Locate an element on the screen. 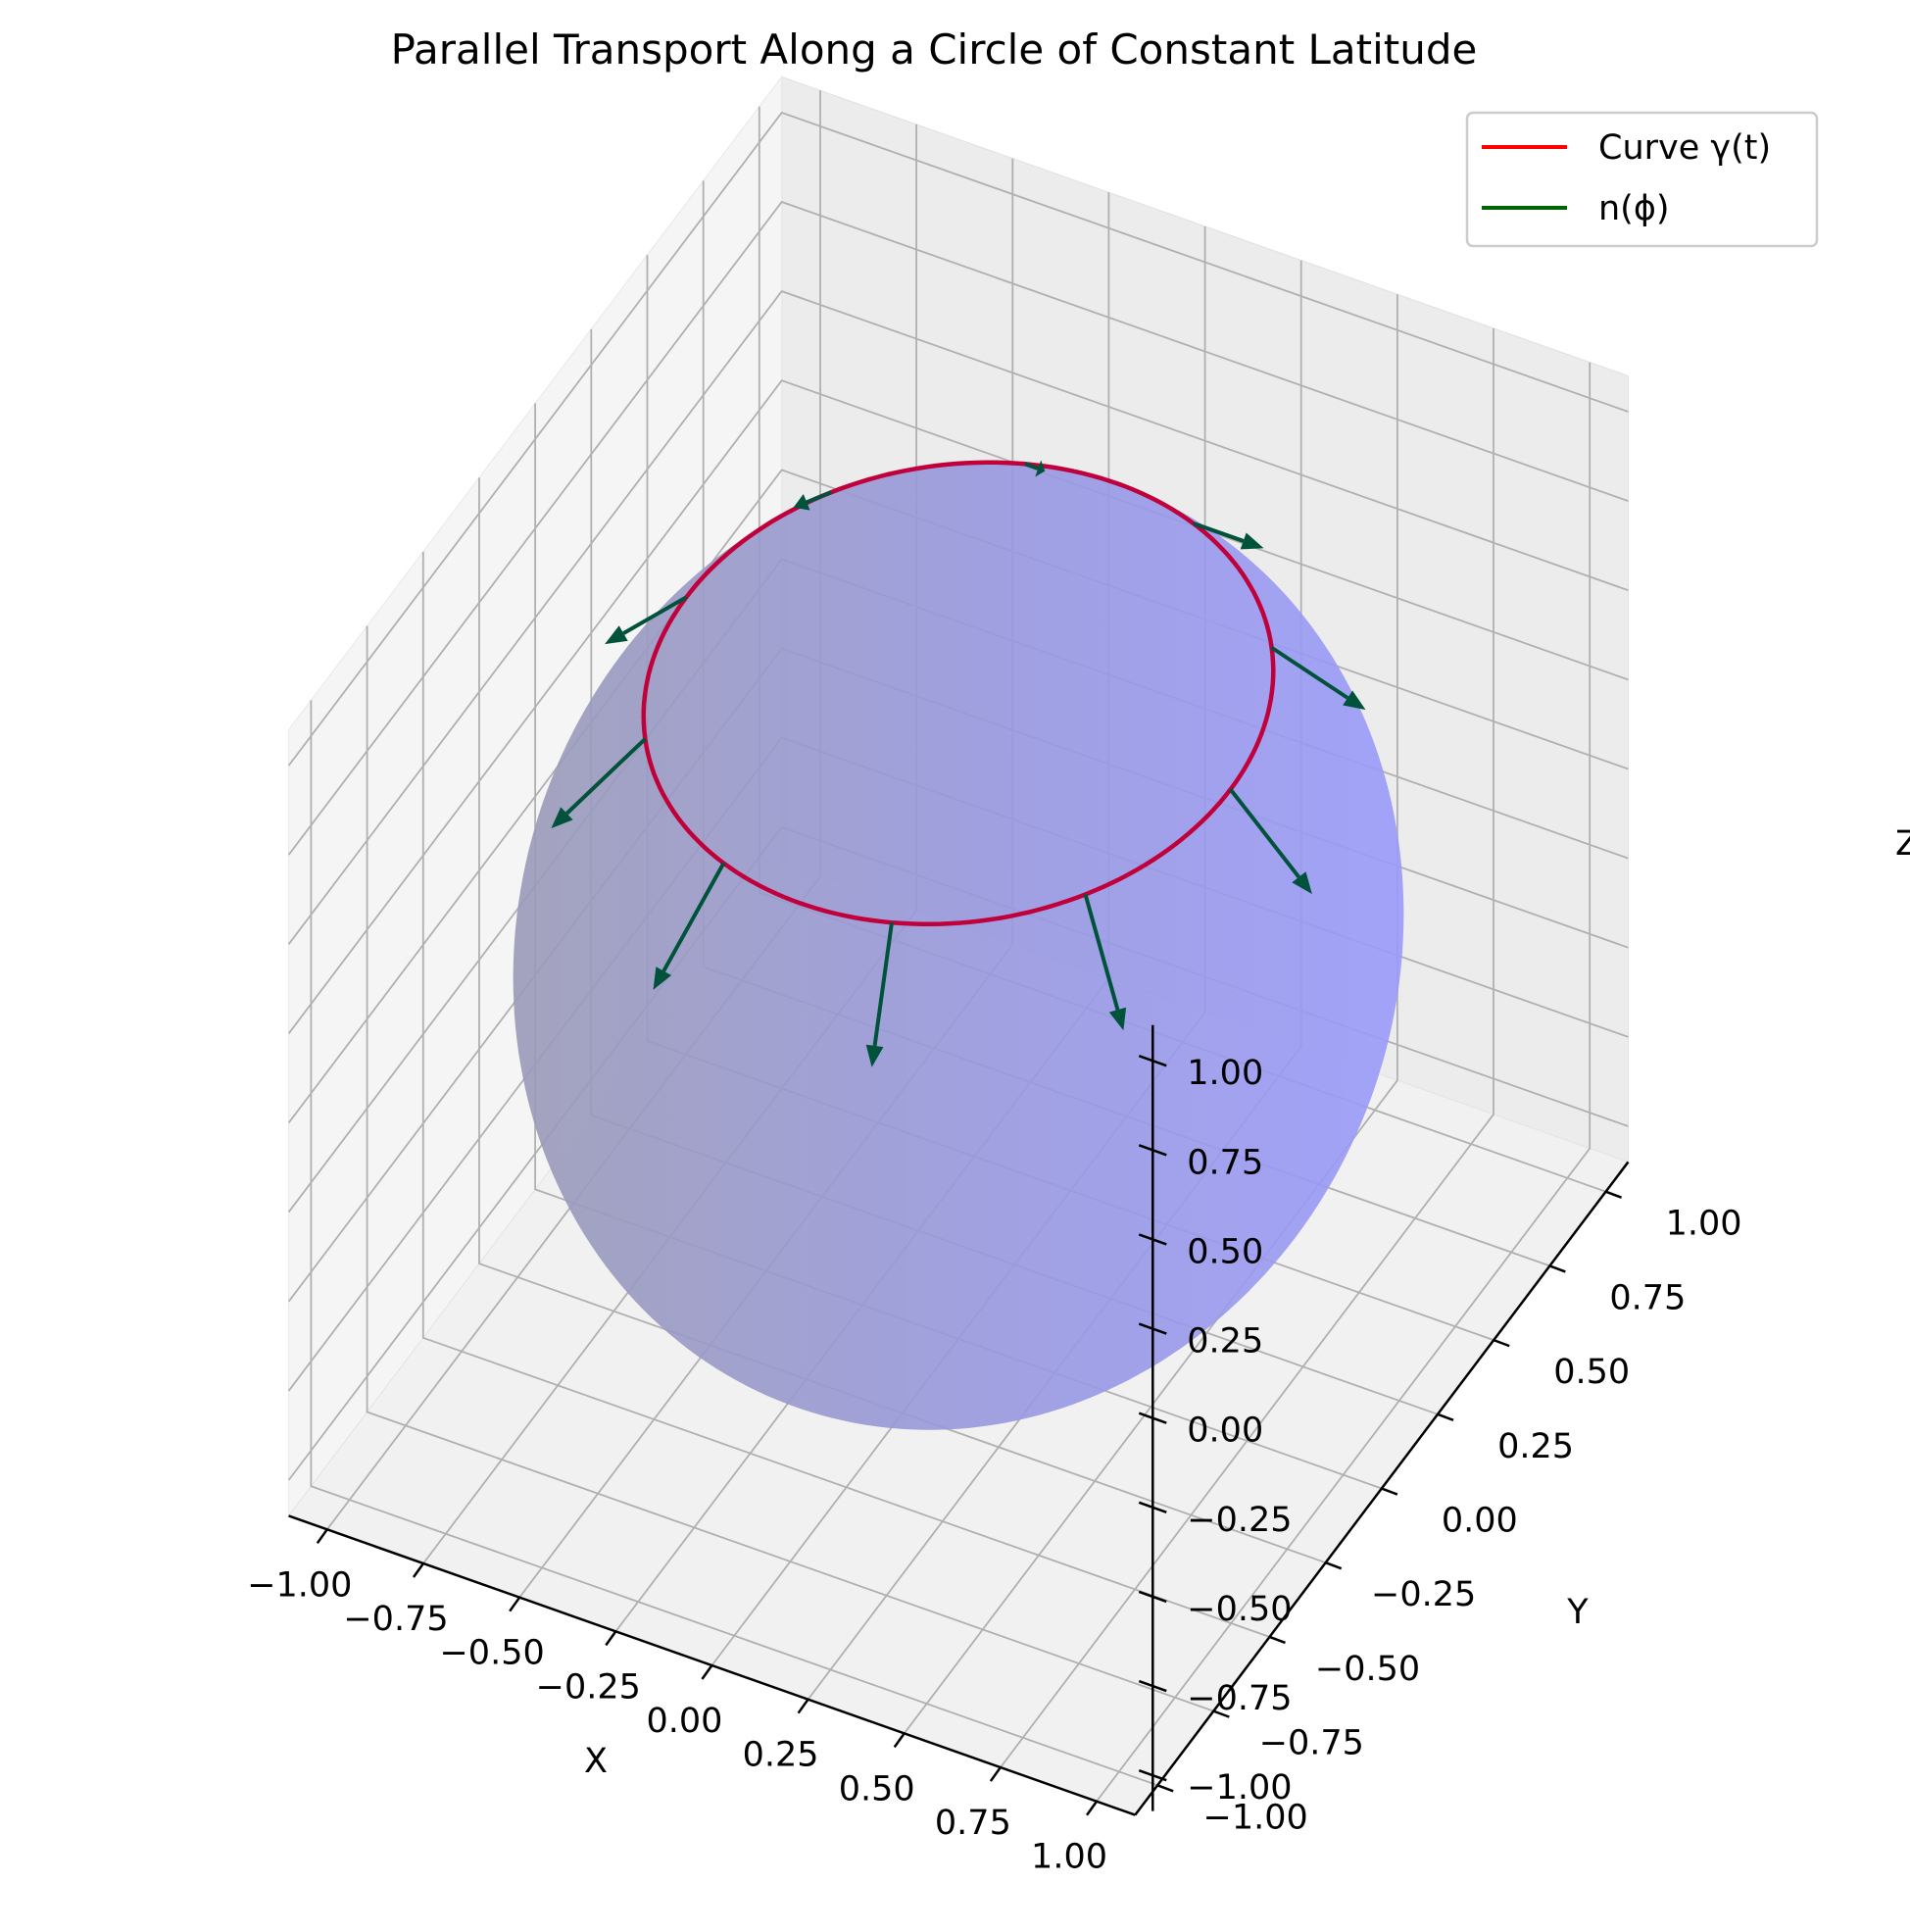 The width and height of the screenshot is (1910, 1932). x-tick-label: −0.25 is located at coordinates (588, 1687).